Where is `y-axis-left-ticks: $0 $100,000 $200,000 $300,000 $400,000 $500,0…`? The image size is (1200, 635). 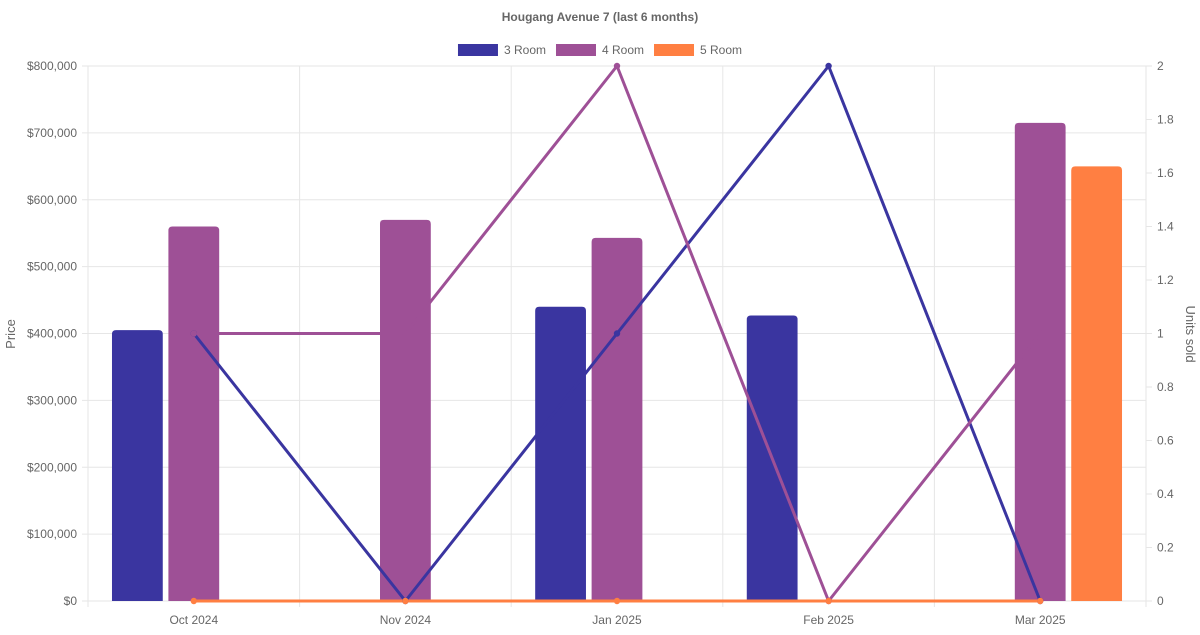
y-axis-left-ticks: $0 $100,000 $200,000 $300,000 $400,000 $500,0… is located at coordinates (52, 333).